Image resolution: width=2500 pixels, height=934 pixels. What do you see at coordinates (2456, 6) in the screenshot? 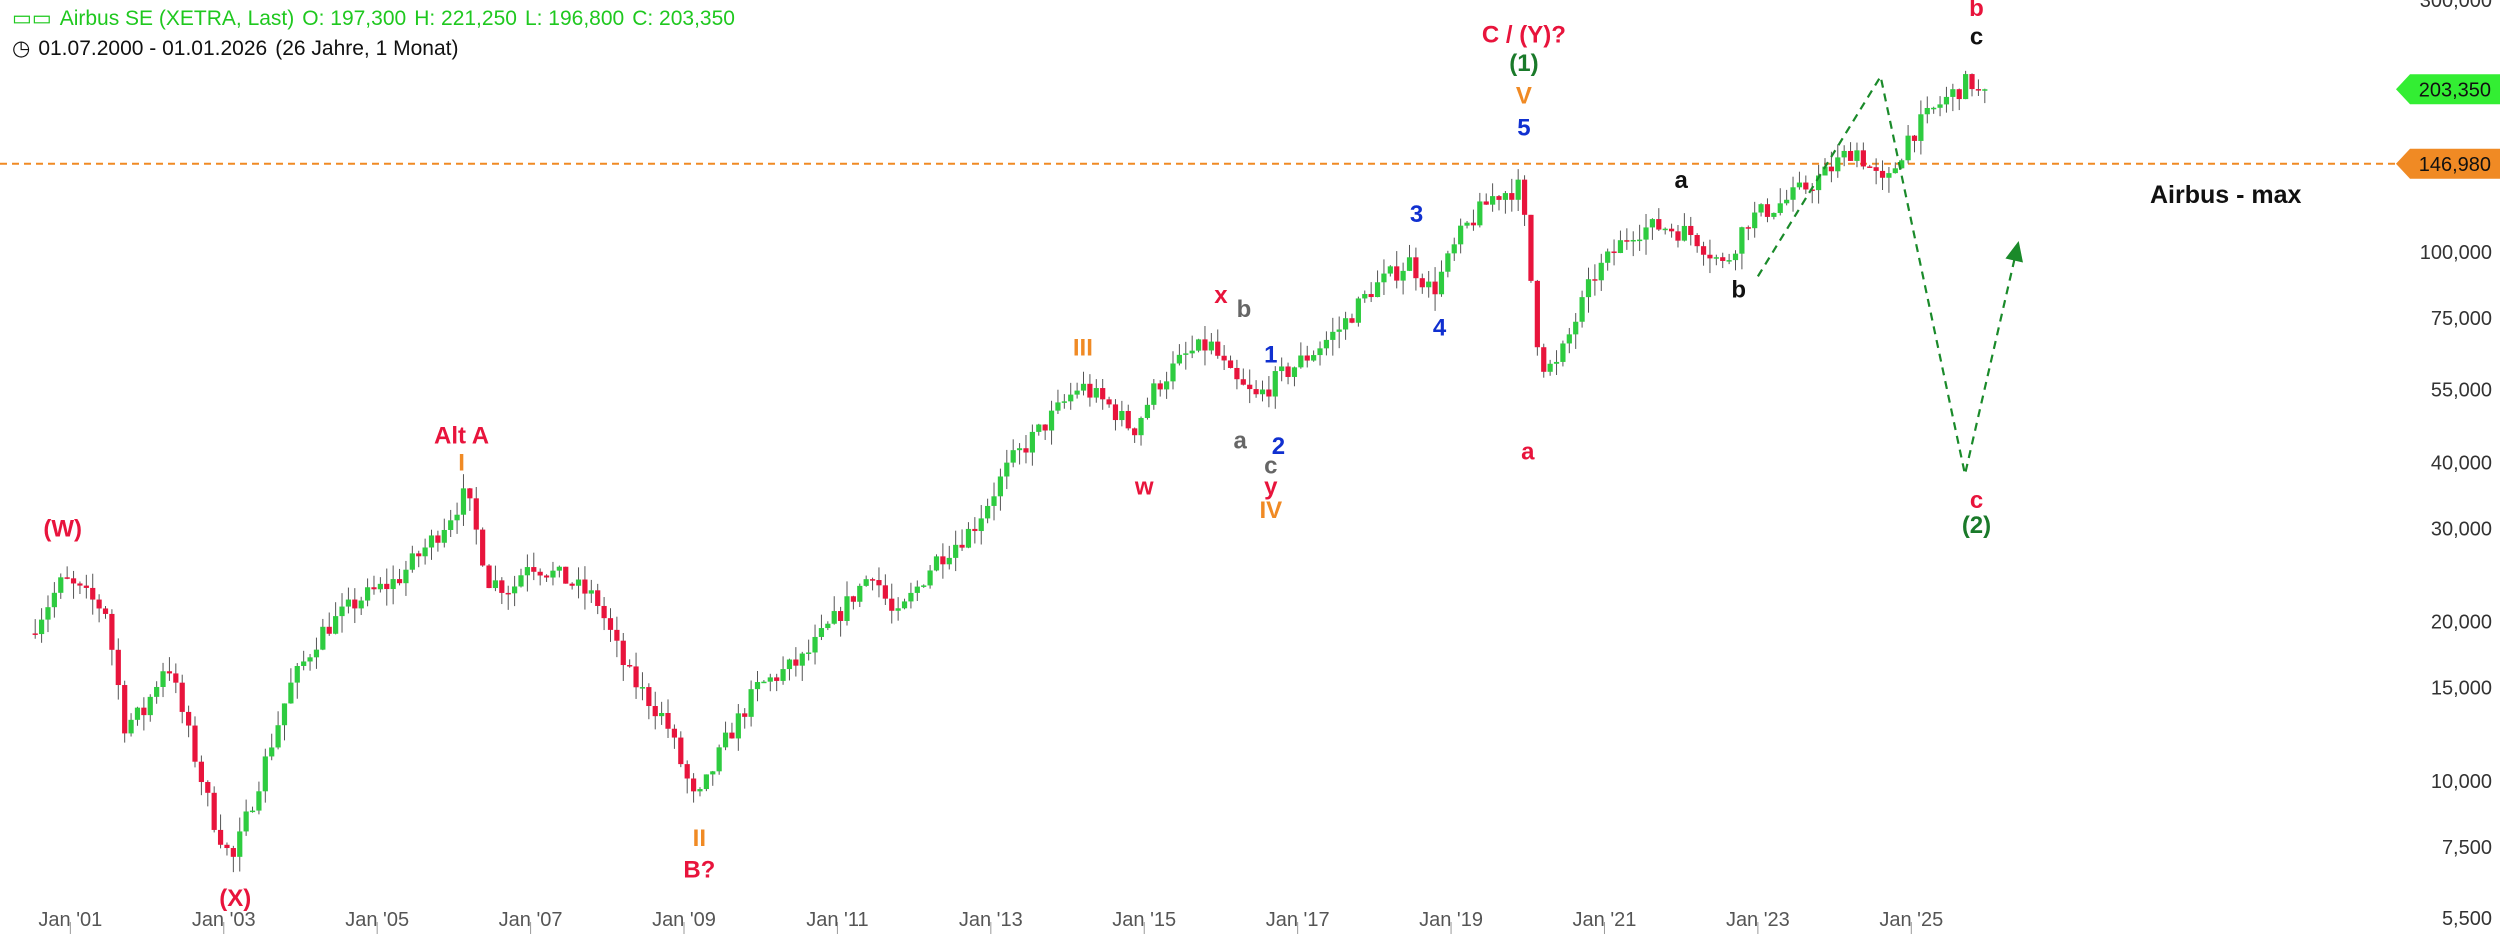
I see `y-tick-label: 300,000` at bounding box center [2456, 6].